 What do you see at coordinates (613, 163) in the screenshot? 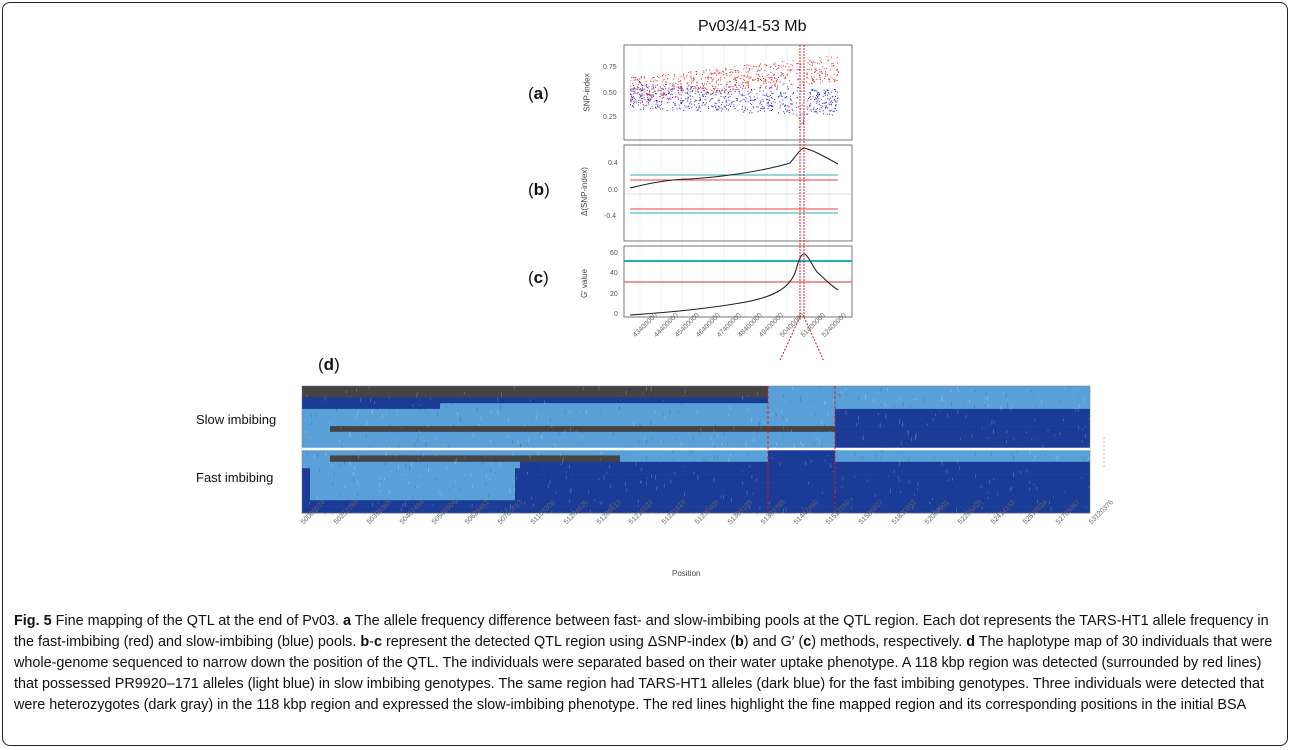
I see `panel-b-ytick: 0.4` at bounding box center [613, 163].